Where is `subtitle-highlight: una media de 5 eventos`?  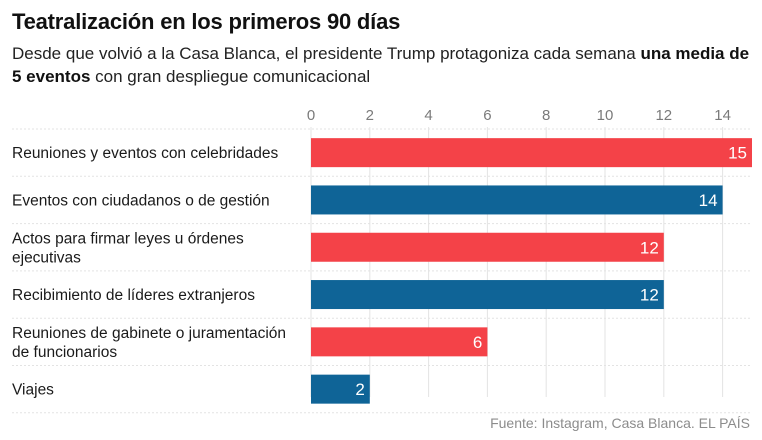
subtitle-highlight: una media de 5 eventos is located at coordinates (381, 65).